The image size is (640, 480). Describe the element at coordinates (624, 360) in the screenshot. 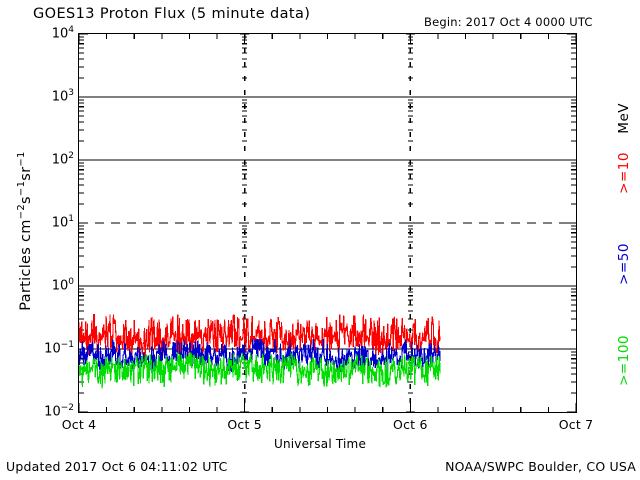

I see `legend-entry-ge100: >=100` at that location.